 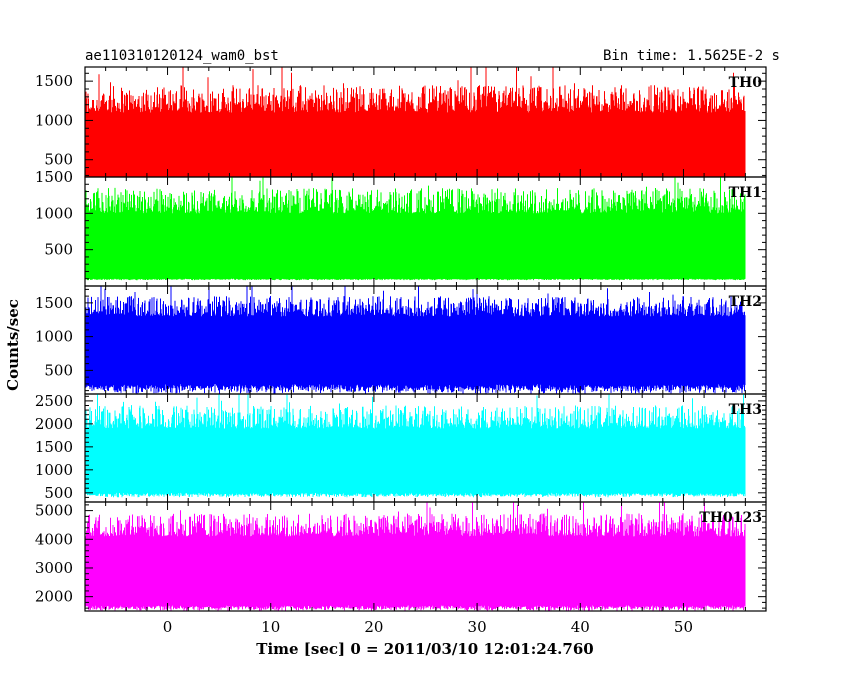 I want to click on y-axis-label: Counts/sec, so click(x=13, y=345).